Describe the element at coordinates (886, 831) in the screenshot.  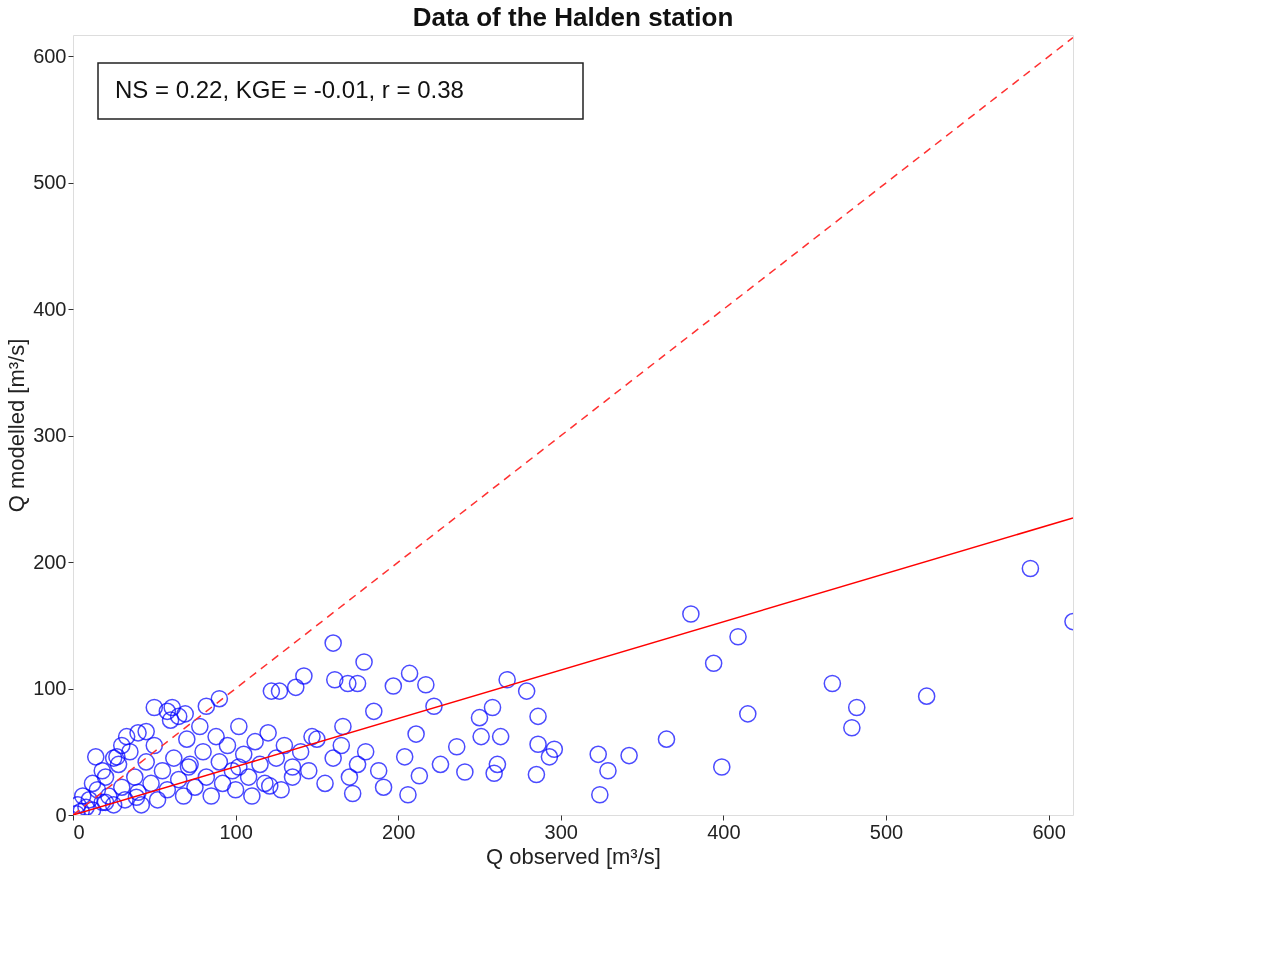
I see `x-tick-label: 500` at that location.